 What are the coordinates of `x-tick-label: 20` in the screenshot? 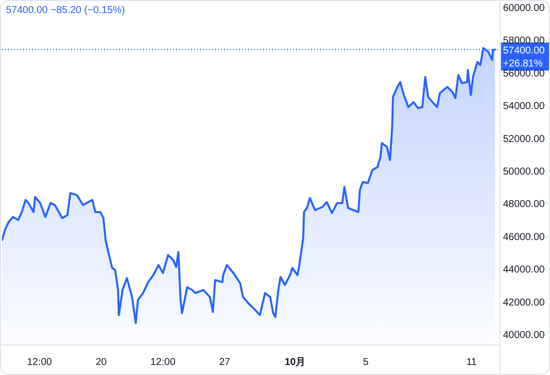 It's located at (102, 362).